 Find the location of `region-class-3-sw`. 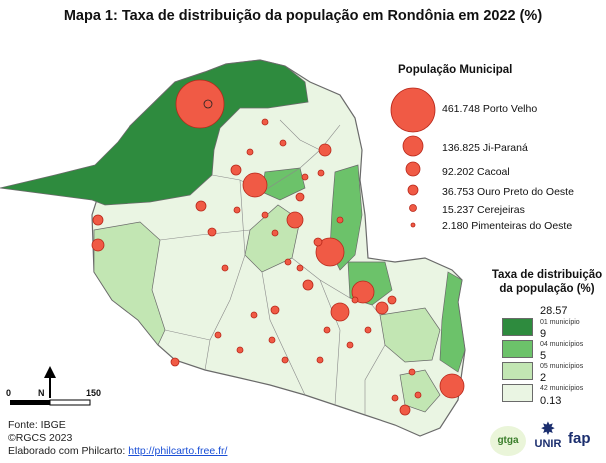

region-class-3-sw is located at coordinates (129, 283).